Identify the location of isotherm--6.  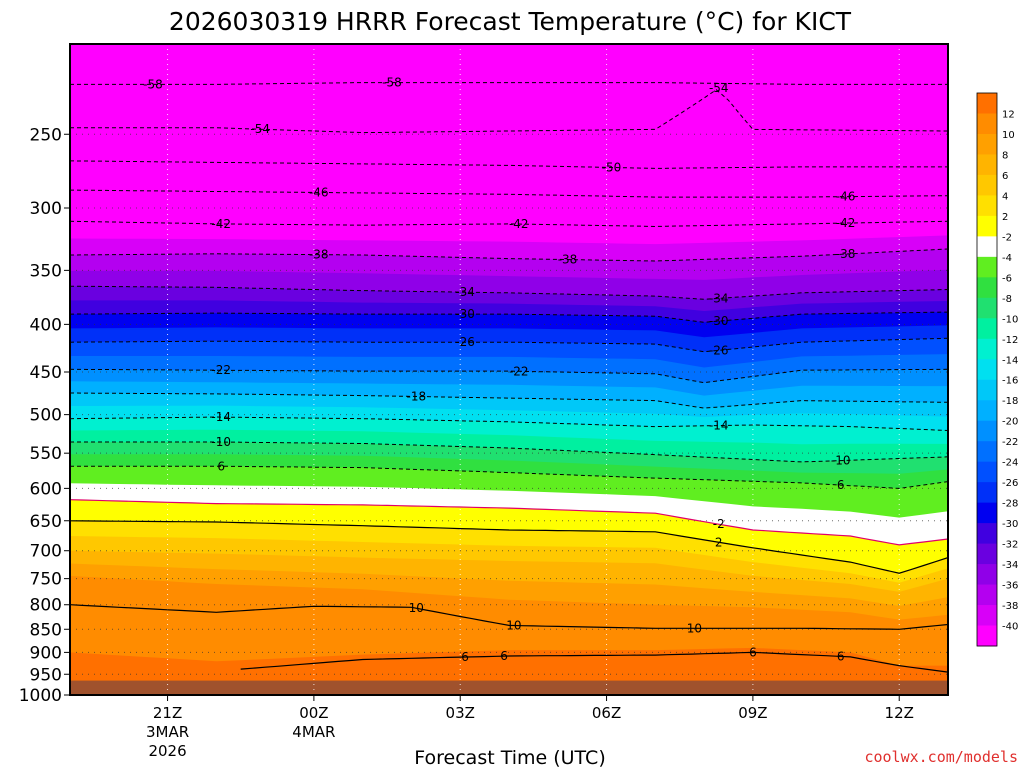
(509, 477).